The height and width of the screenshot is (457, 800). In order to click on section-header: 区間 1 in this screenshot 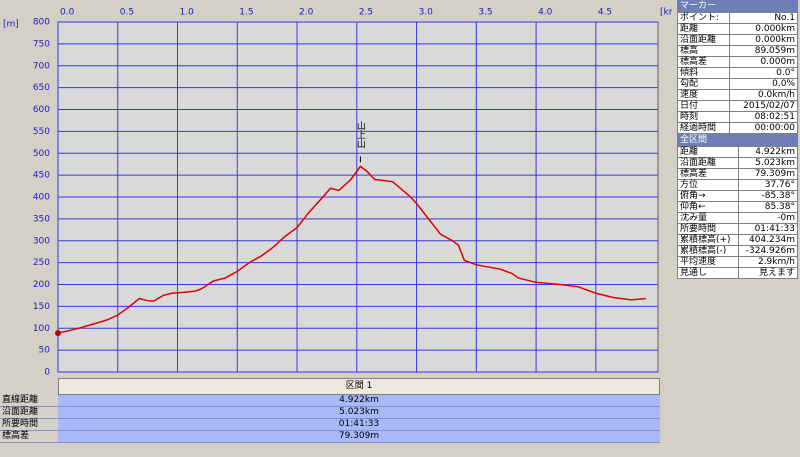, I will do `click(359, 386)`.